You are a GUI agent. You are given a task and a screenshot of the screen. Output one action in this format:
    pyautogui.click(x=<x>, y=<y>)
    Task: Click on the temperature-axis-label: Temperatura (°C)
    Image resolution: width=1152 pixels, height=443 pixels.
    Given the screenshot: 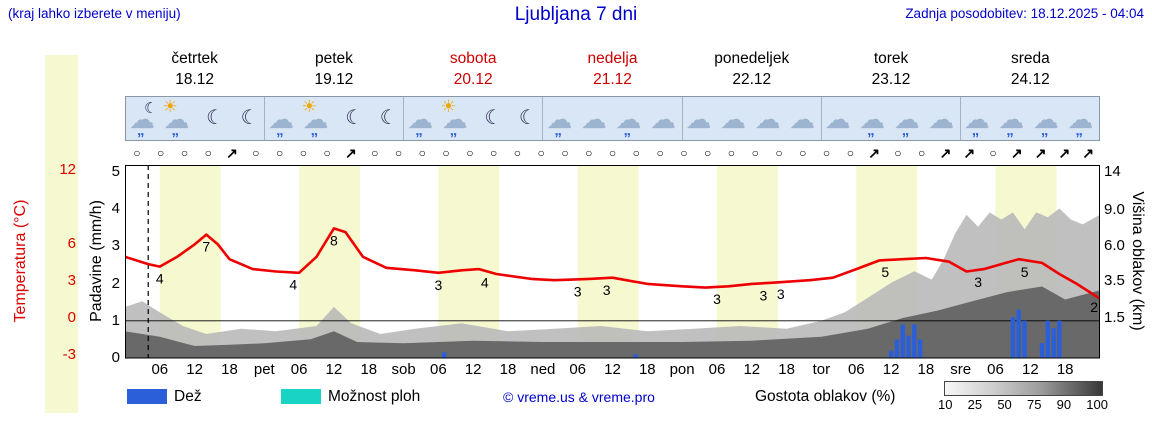 What is the action you would take?
    pyautogui.click(x=20, y=261)
    